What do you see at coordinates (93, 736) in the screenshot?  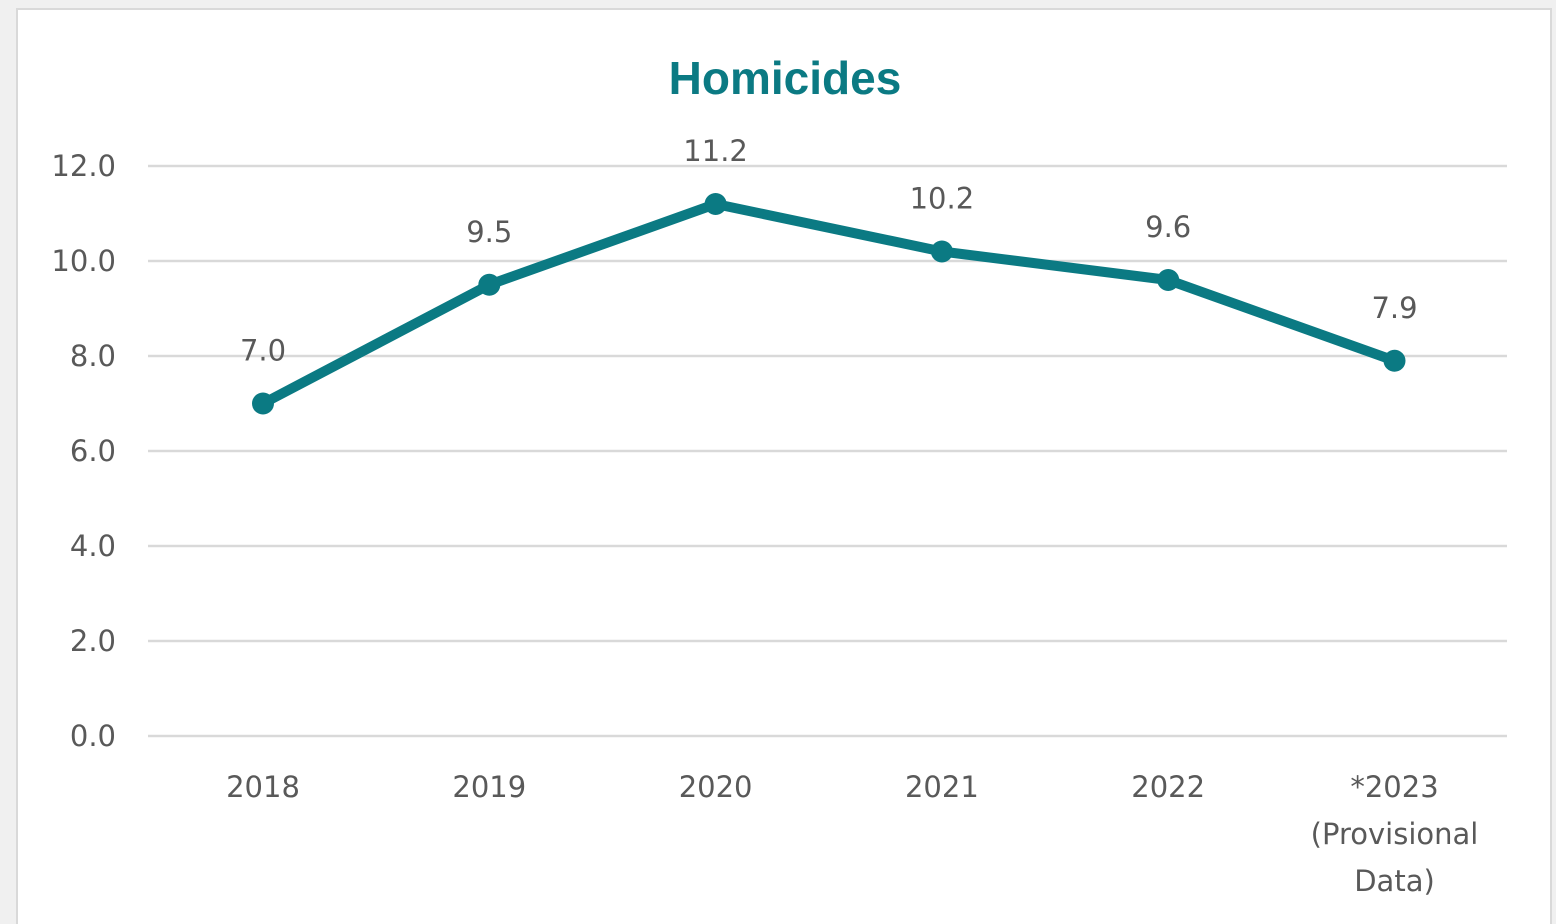 I see `y-tick-label: 0.0` at bounding box center [93, 736].